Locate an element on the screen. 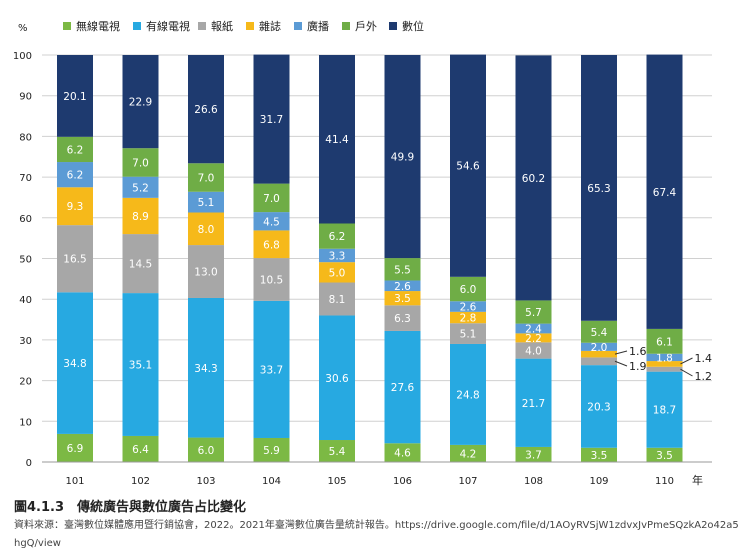 The width and height of the screenshot is (750, 553). data-label: 5.5 is located at coordinates (402, 270).